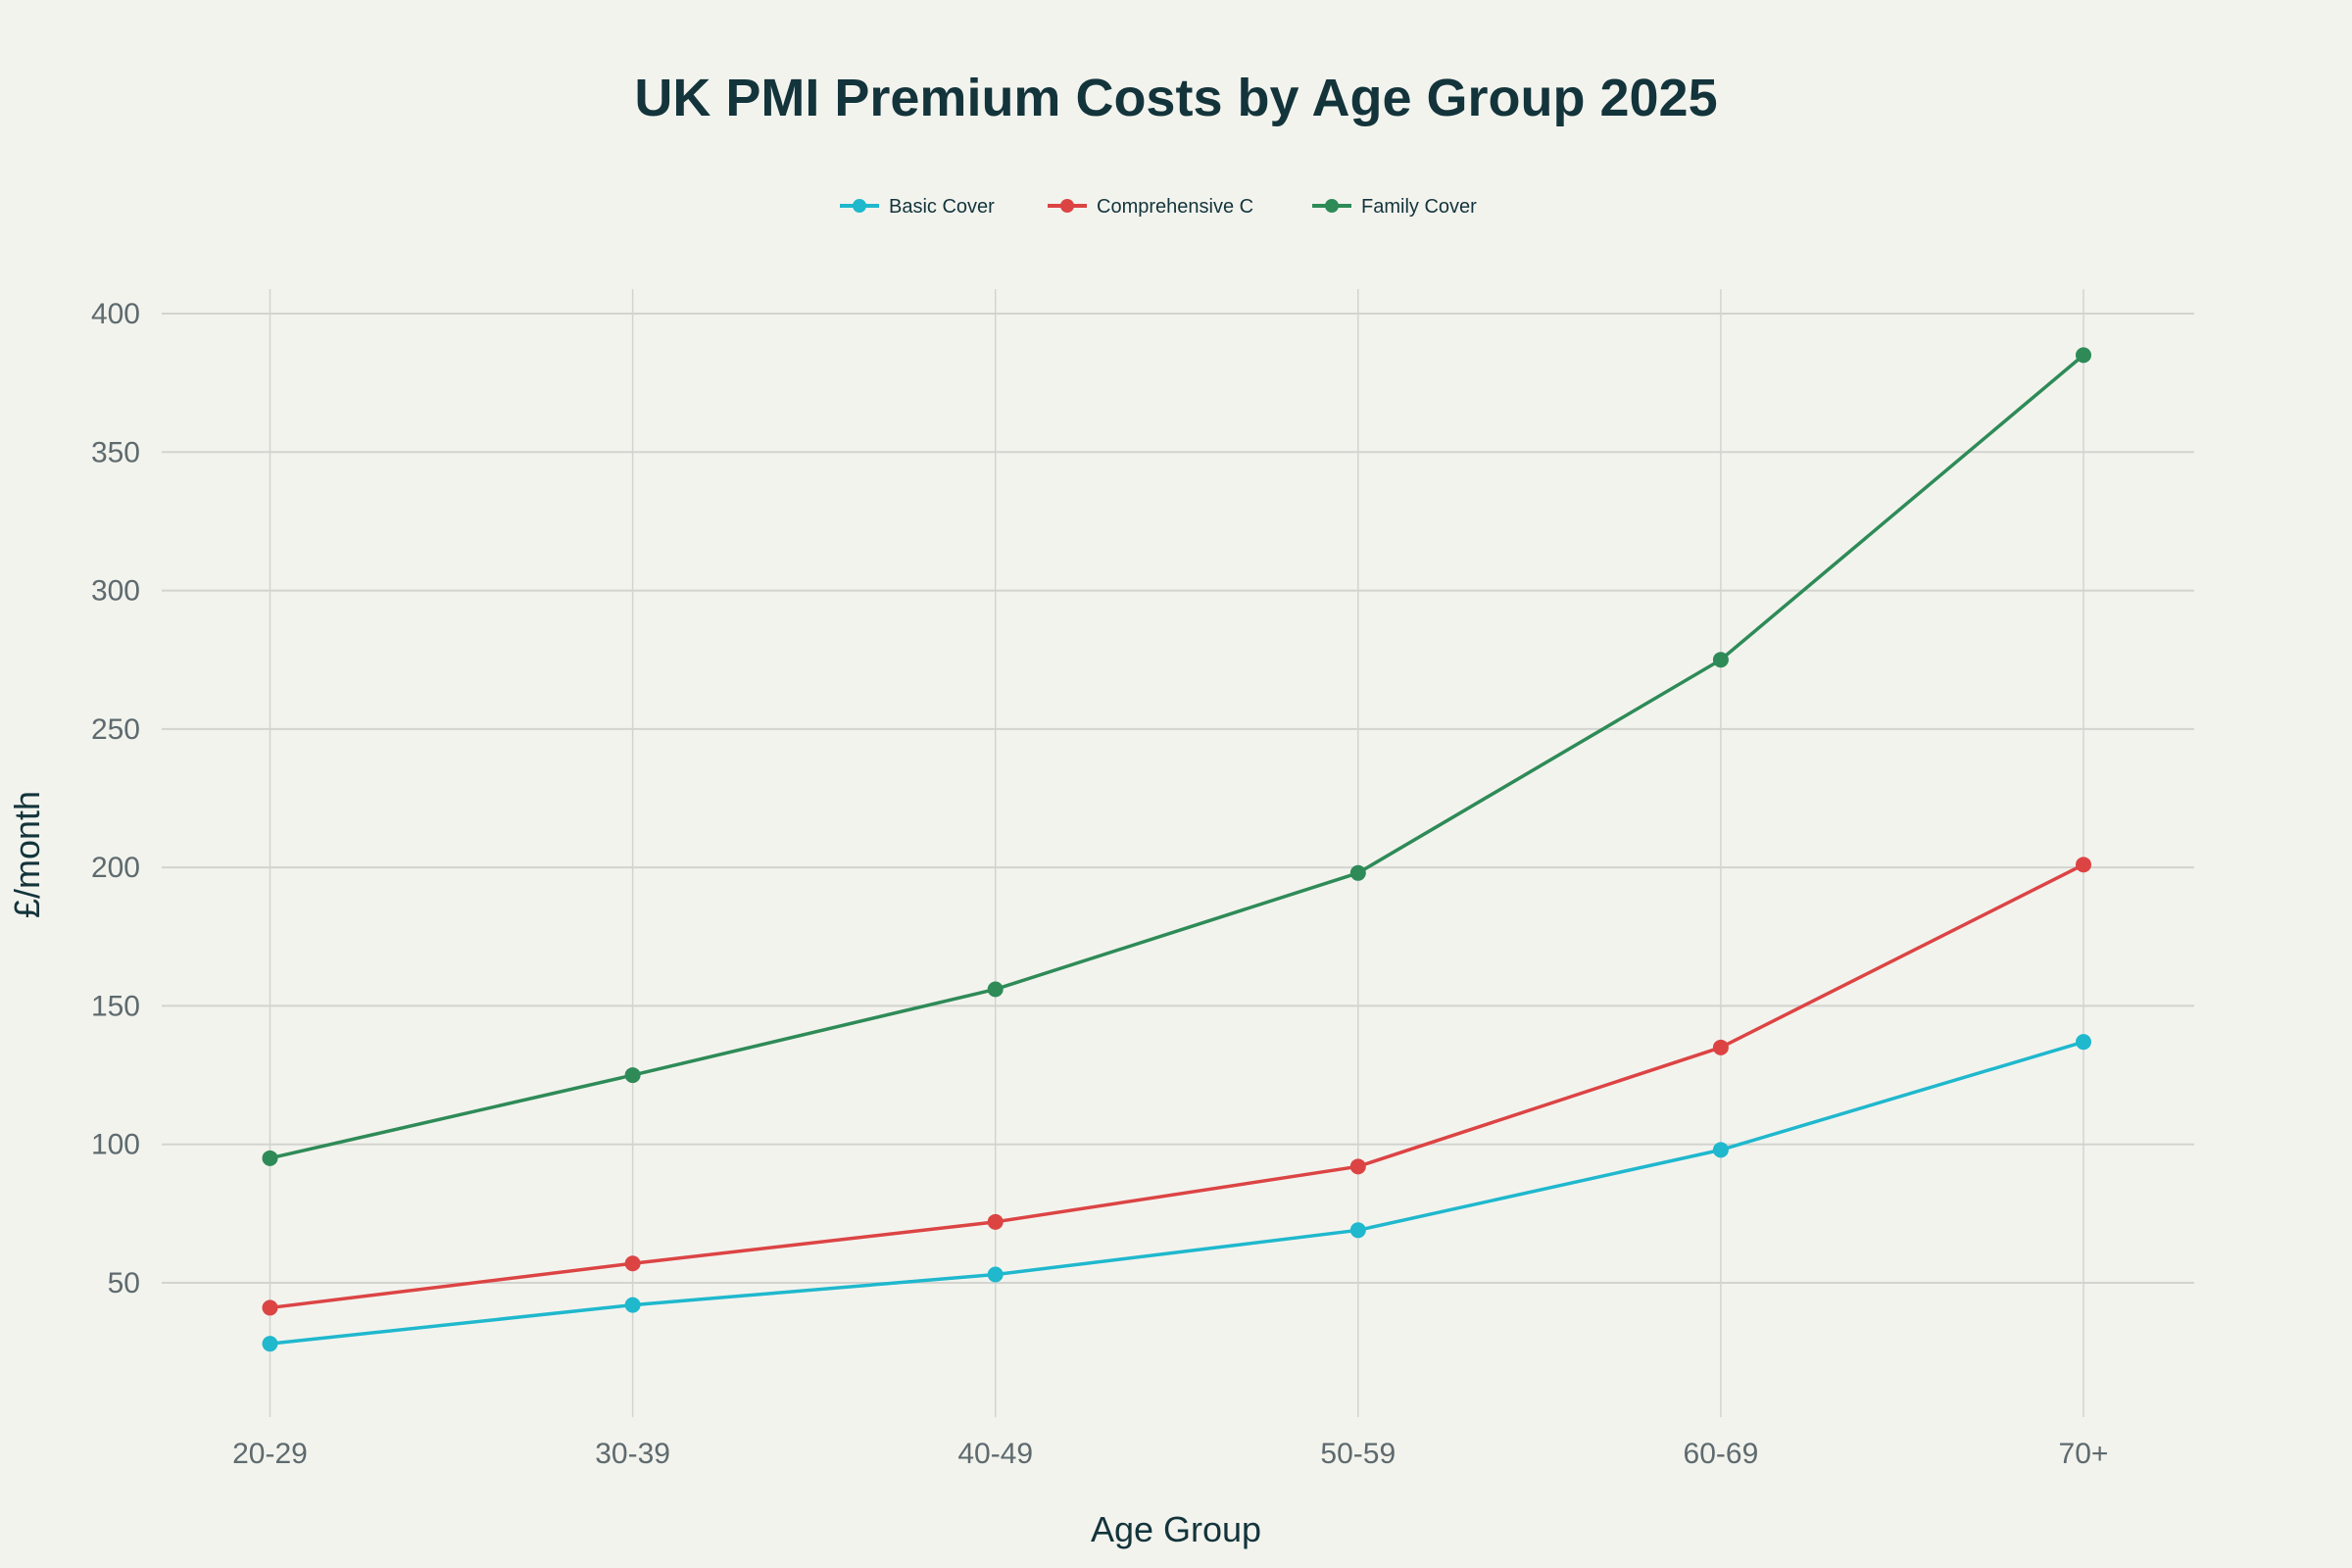  What do you see at coordinates (1721, 1454) in the screenshot?
I see `x-tick-label: 60-69` at bounding box center [1721, 1454].